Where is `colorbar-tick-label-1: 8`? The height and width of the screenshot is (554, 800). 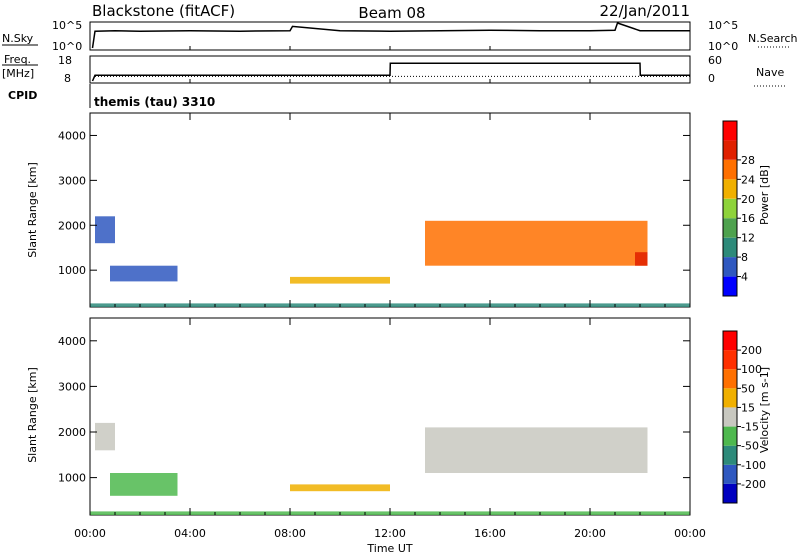
colorbar-tick-label-1: 8 is located at coordinates (744, 257).